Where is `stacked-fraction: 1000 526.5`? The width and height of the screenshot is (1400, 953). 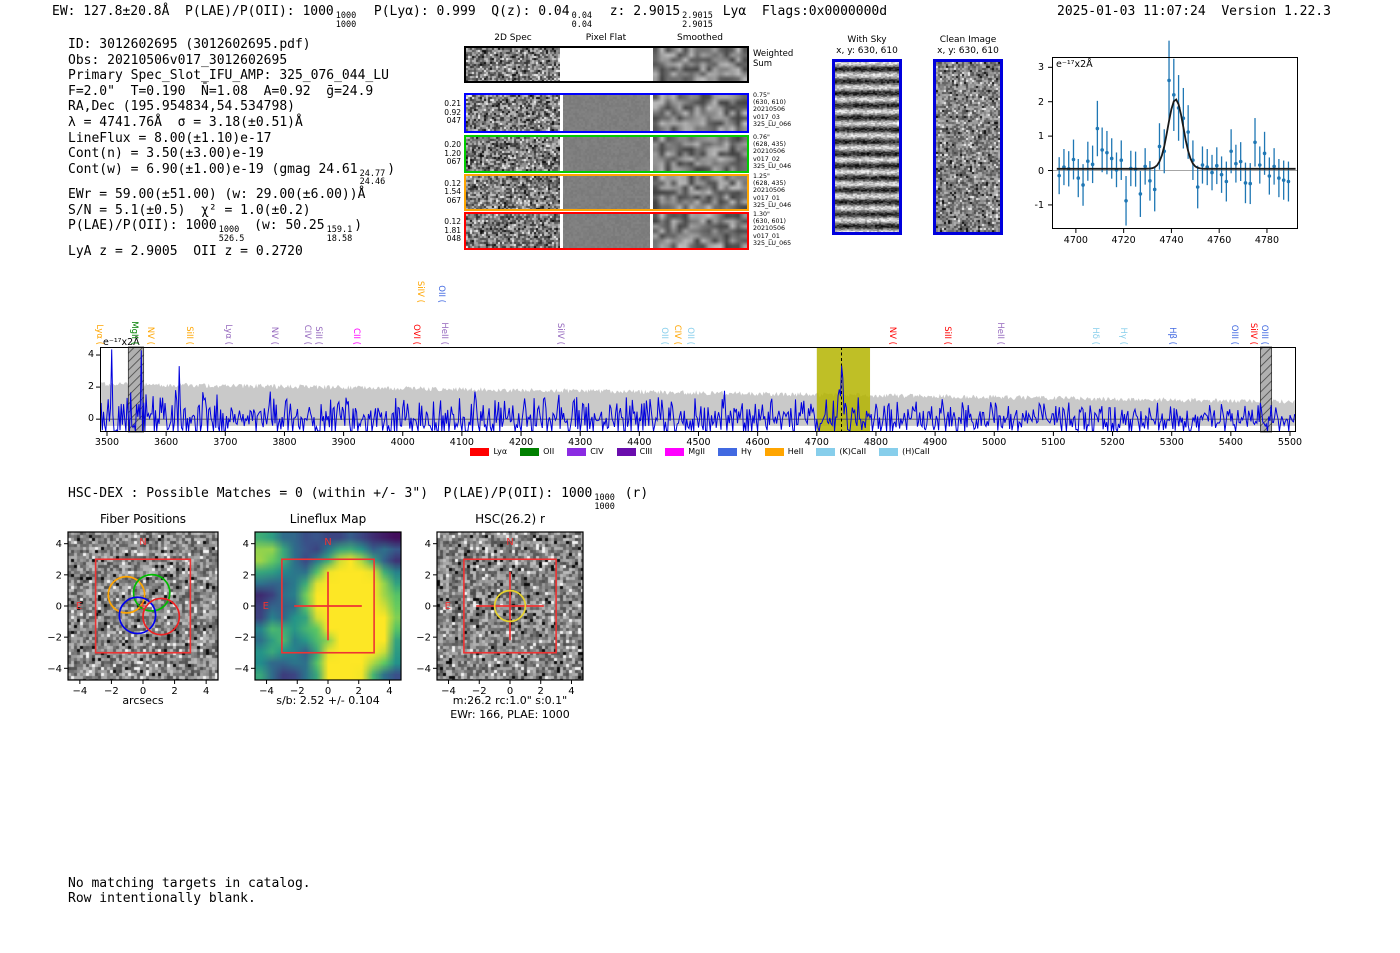
stacked-fraction: 1000 526.5 is located at coordinates (232, 234).